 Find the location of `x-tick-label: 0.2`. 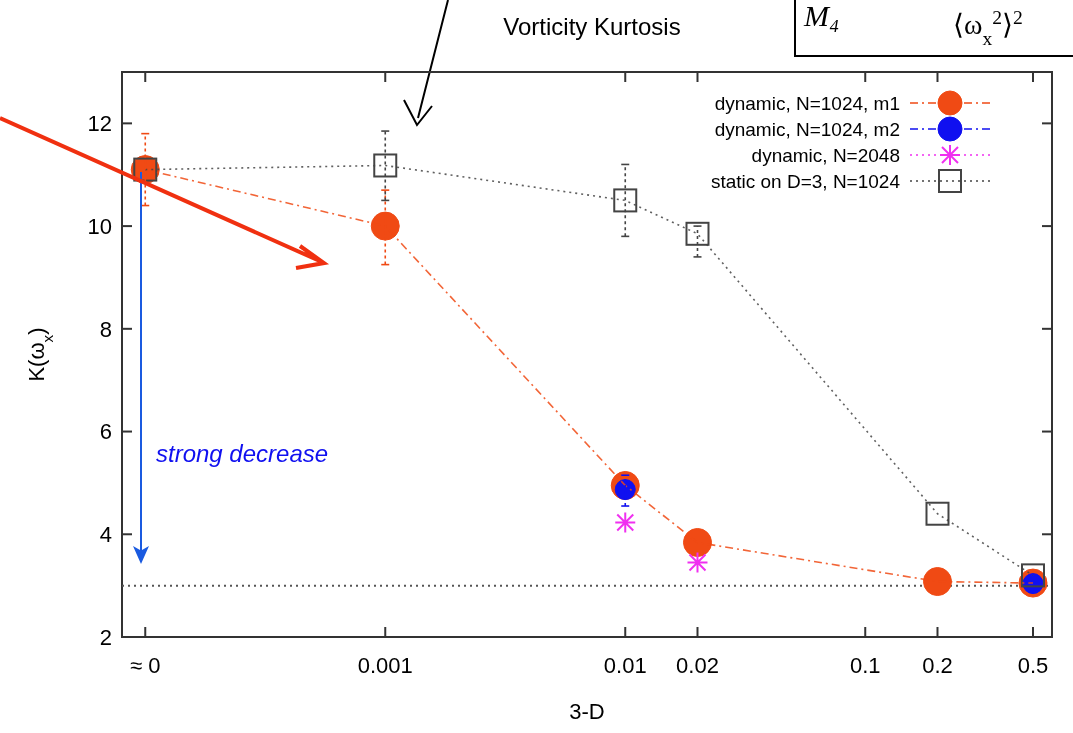

x-tick-label: 0.2 is located at coordinates (937, 665).